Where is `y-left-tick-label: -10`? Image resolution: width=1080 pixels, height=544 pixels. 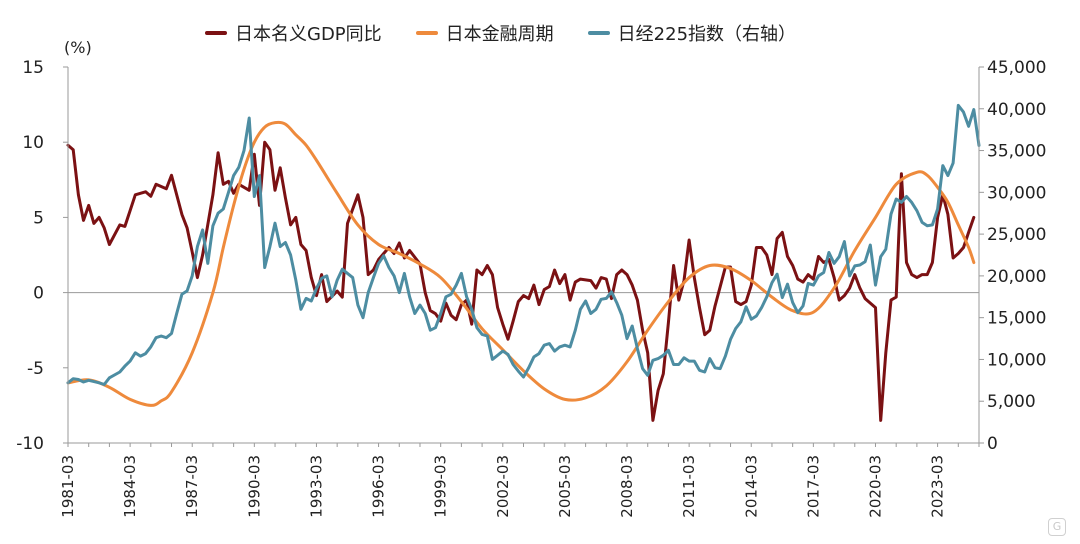
y-left-tick-label: -10 is located at coordinates (30, 444).